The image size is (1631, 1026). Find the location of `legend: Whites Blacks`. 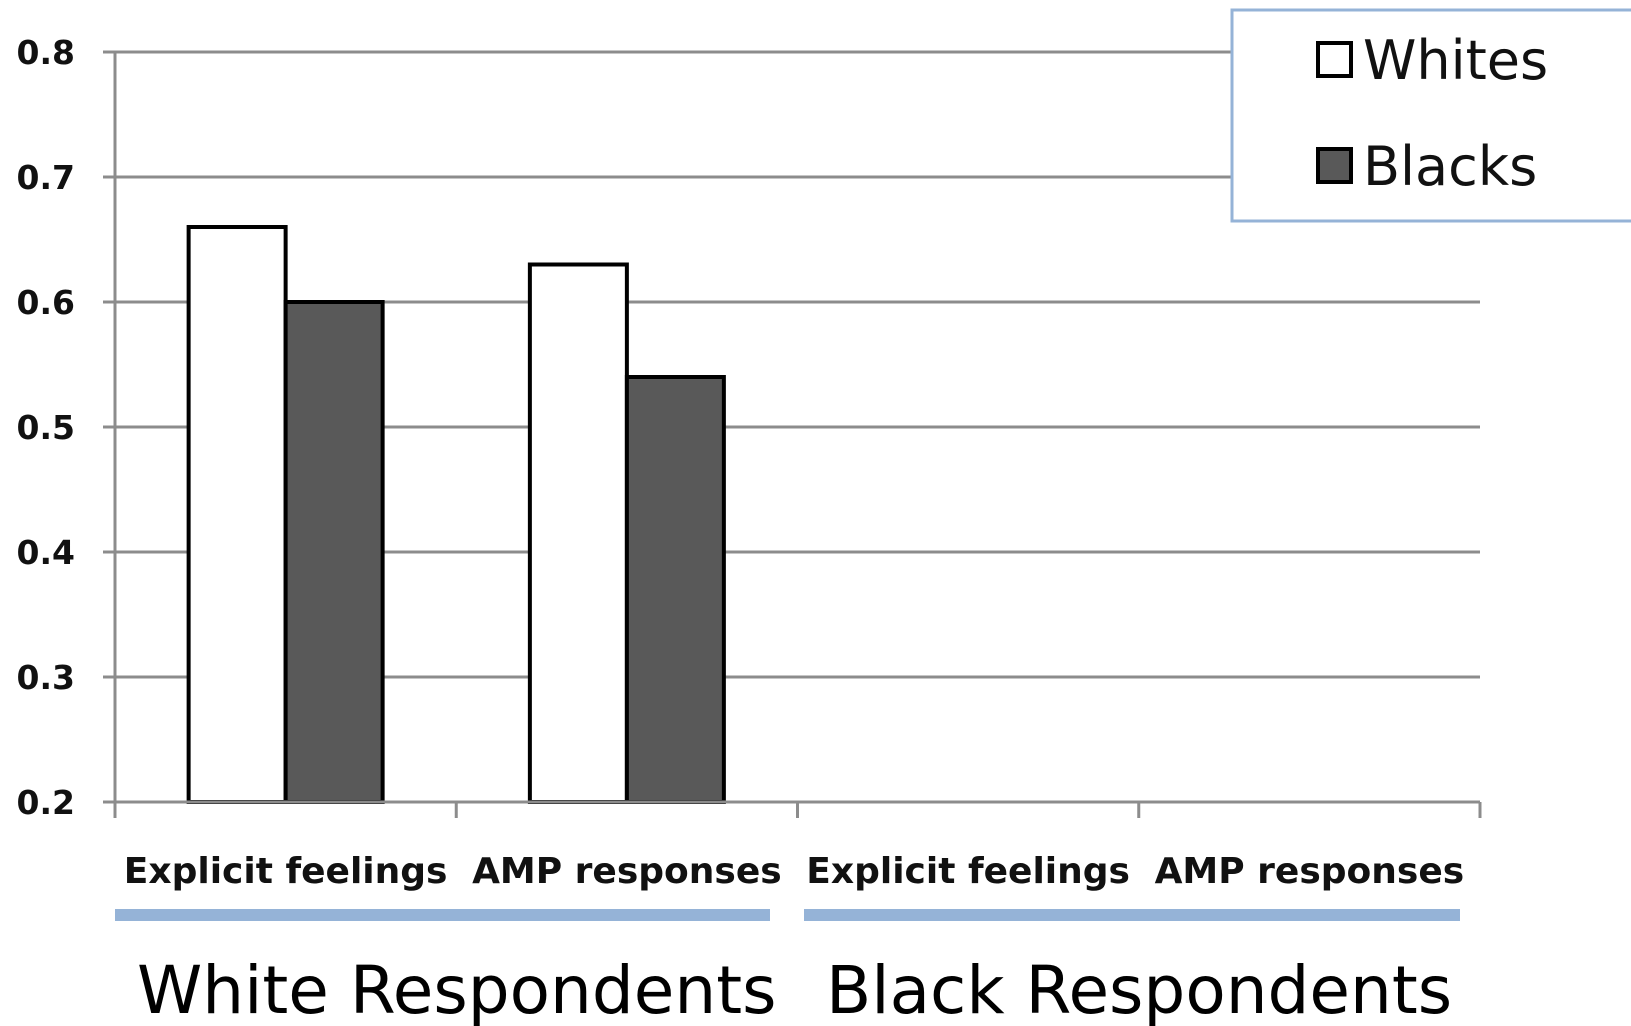

legend: Whites Blacks is located at coordinates (1430, 115).